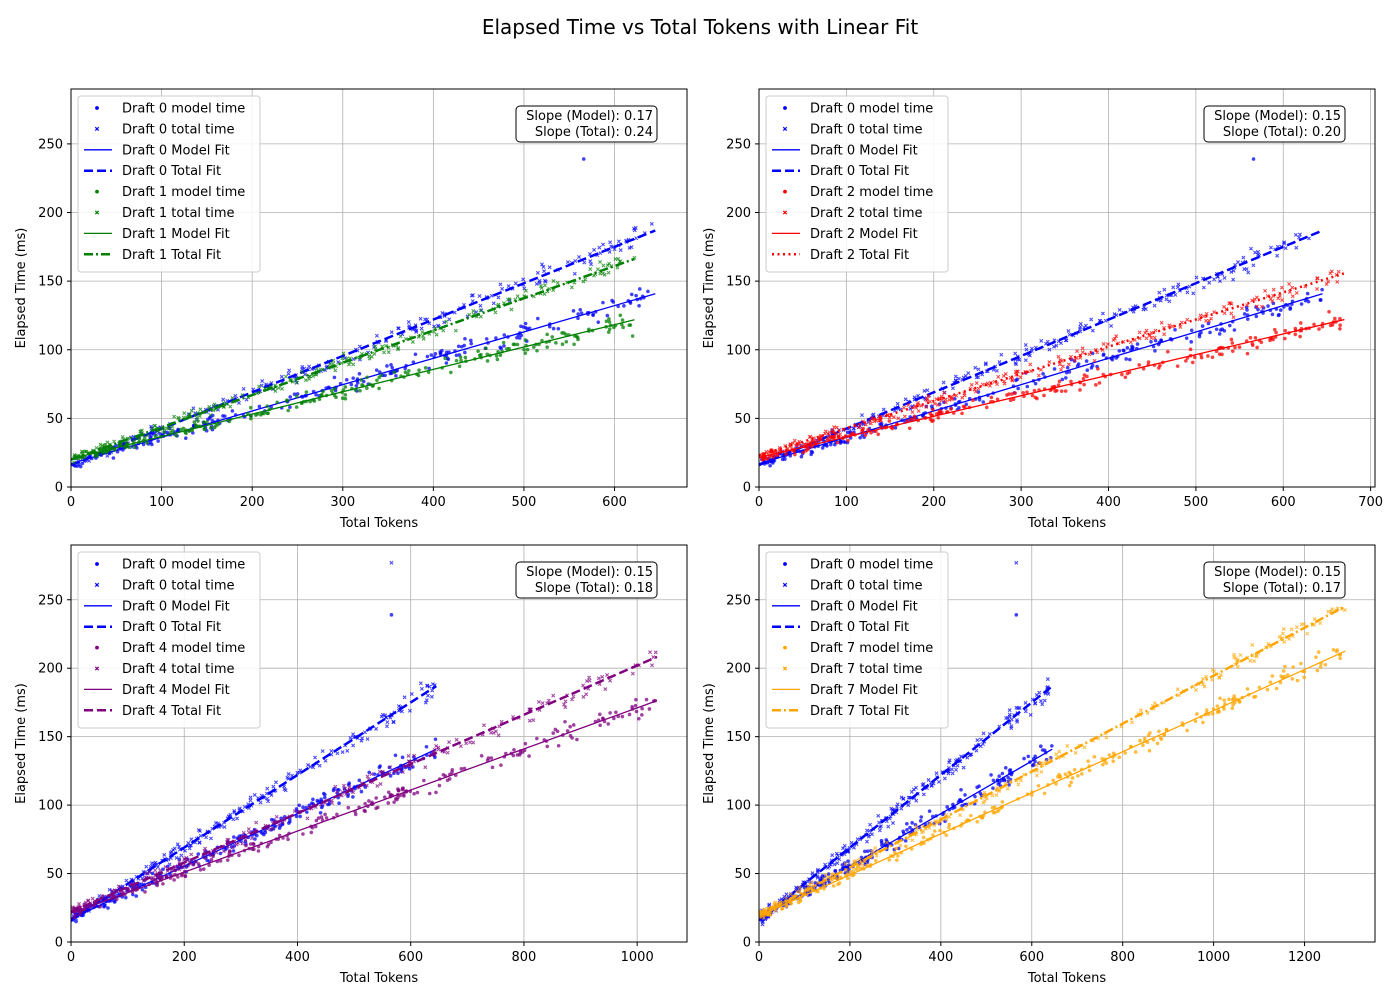 This screenshot has width=1400, height=1000. Describe the element at coordinates (183, 192) in the screenshot. I see `legend-label: Draft 1 model time` at that location.